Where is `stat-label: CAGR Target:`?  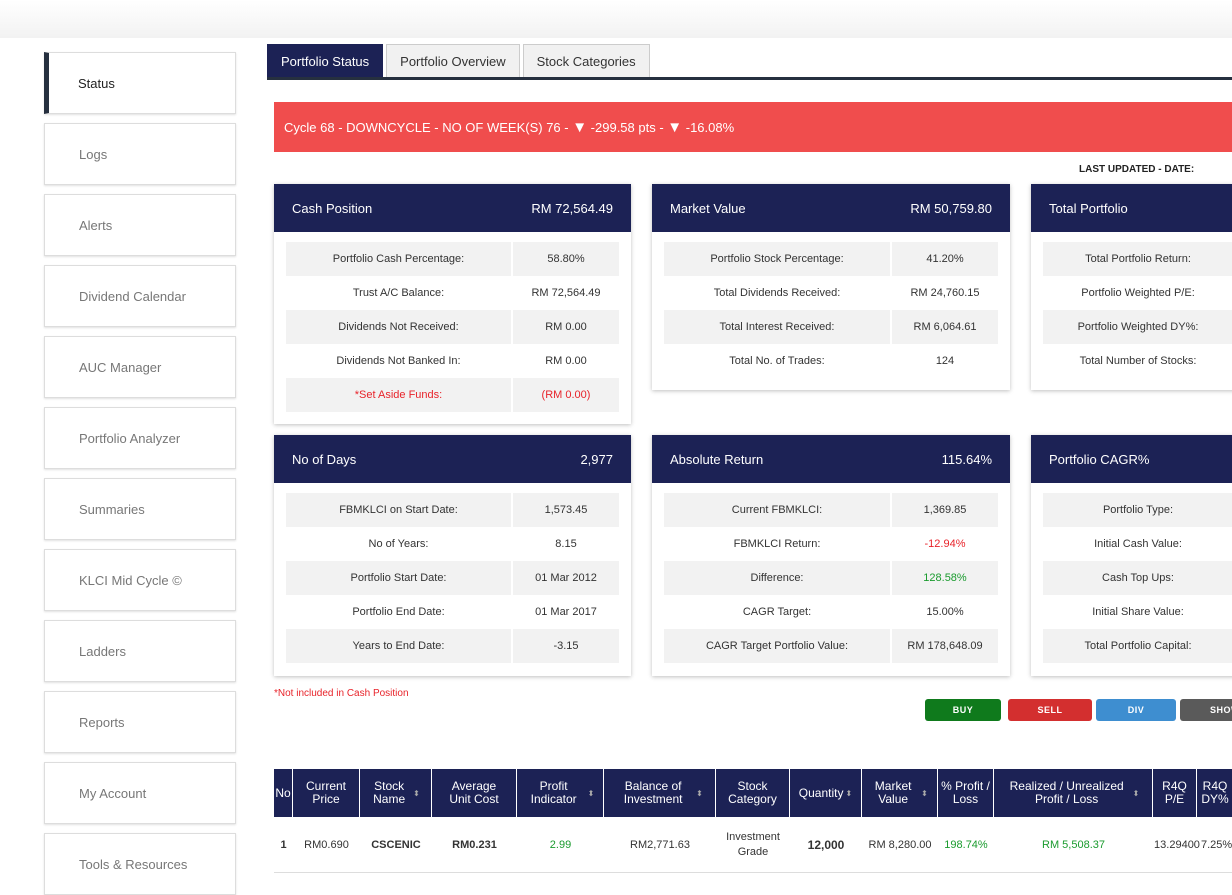
stat-label: CAGR Target: is located at coordinates (777, 612).